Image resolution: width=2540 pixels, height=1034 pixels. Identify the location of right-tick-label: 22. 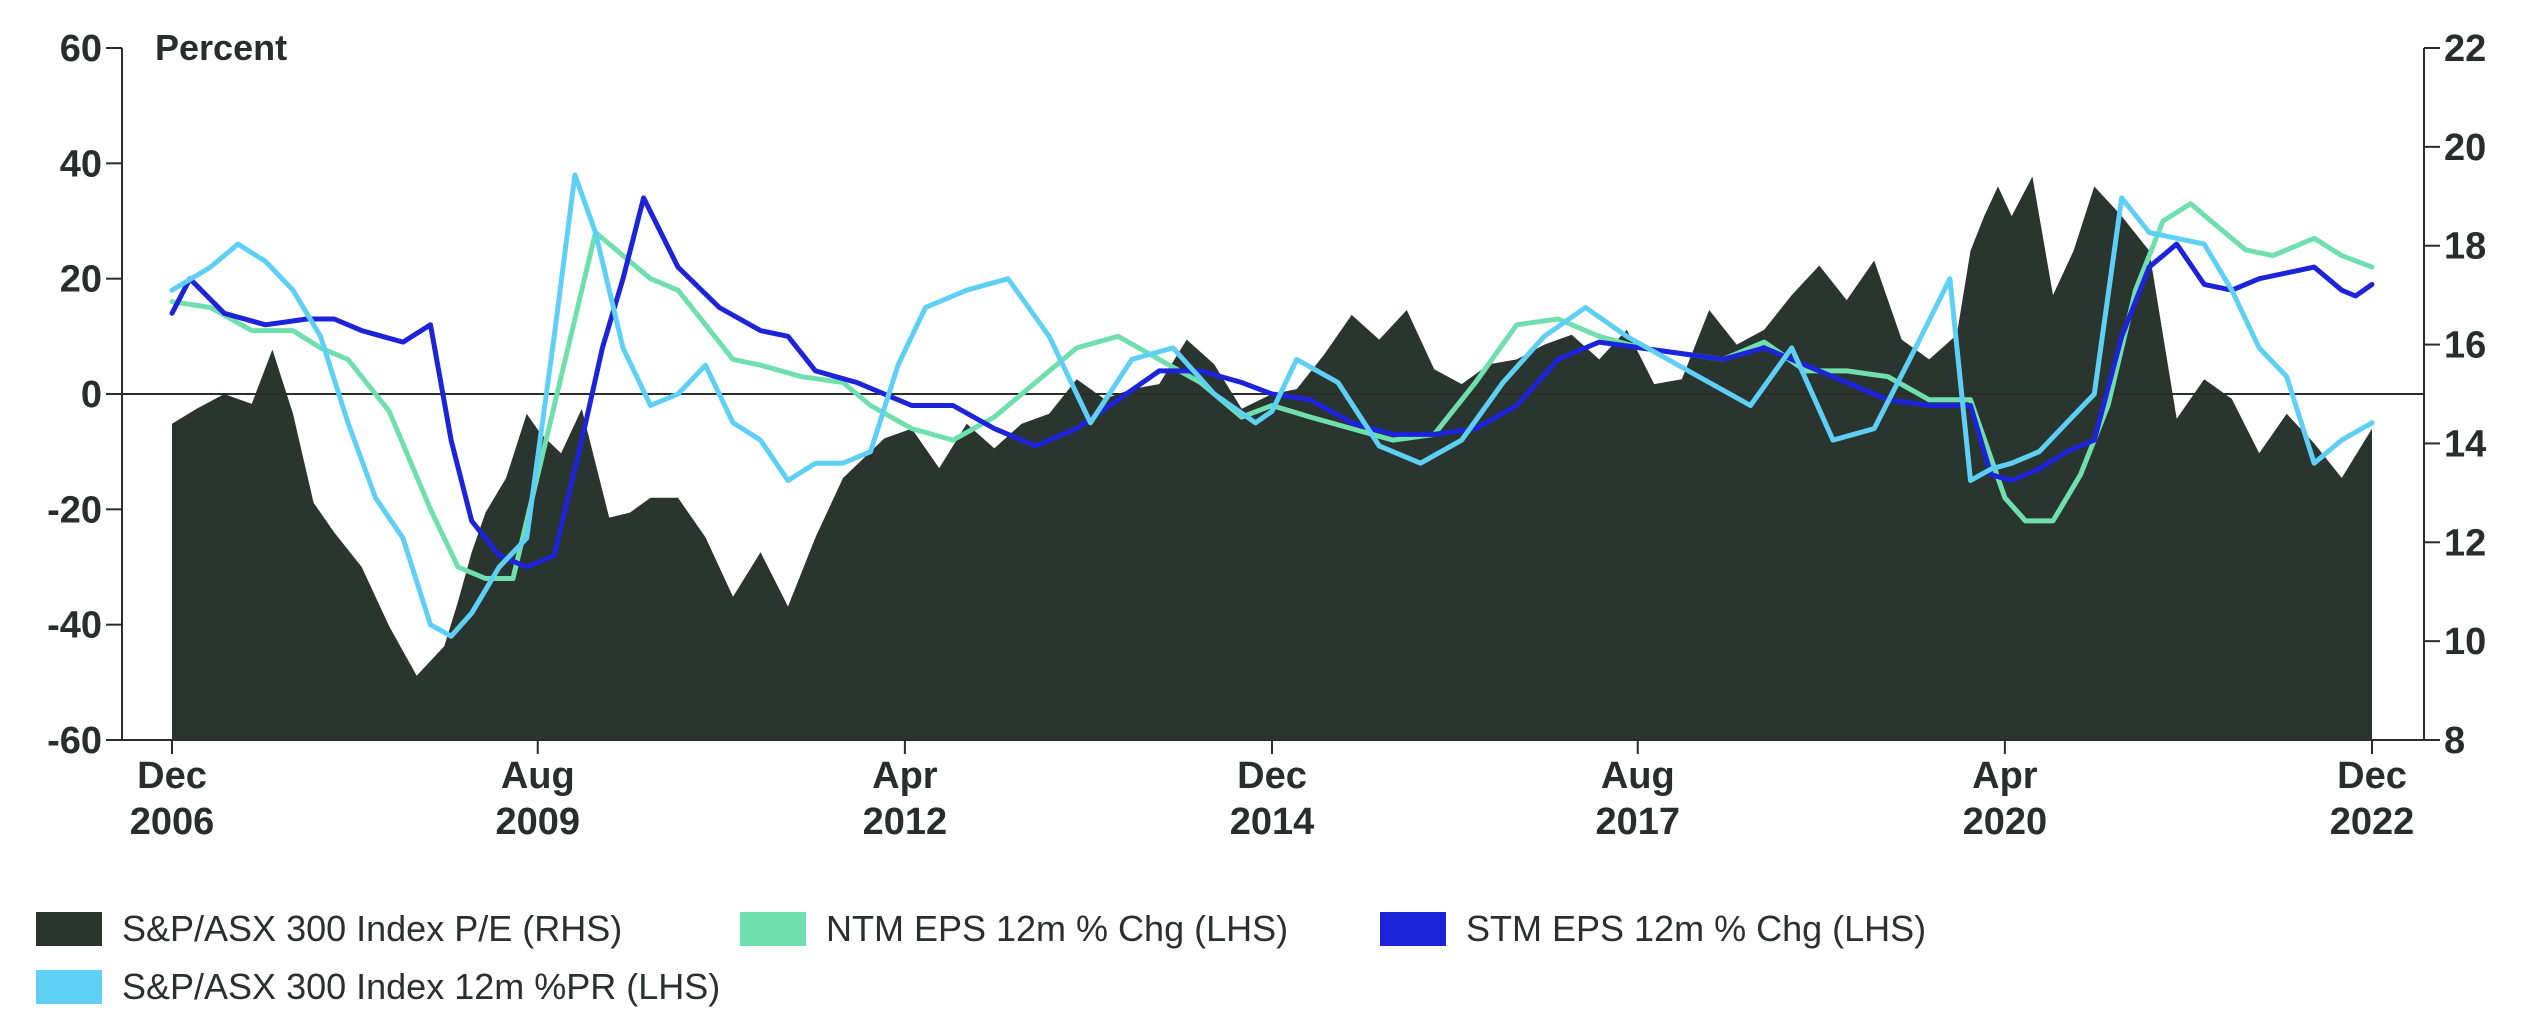
(2465, 49).